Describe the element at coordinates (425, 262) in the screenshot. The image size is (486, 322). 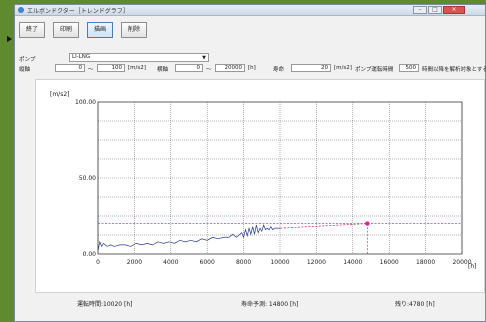
I see `x-tick-label: 18000` at that location.